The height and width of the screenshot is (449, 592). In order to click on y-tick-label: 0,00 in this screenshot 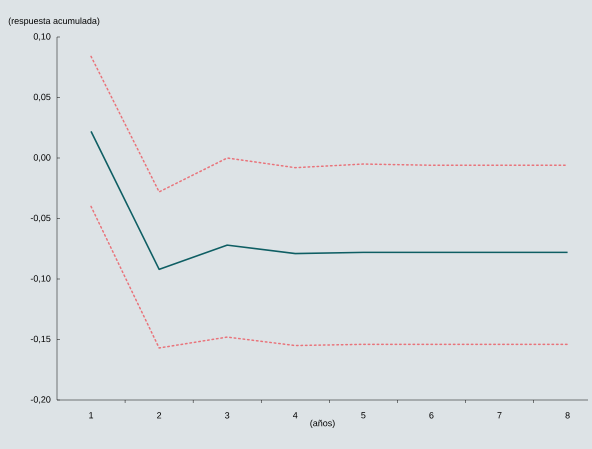, I will do `click(42, 158)`.